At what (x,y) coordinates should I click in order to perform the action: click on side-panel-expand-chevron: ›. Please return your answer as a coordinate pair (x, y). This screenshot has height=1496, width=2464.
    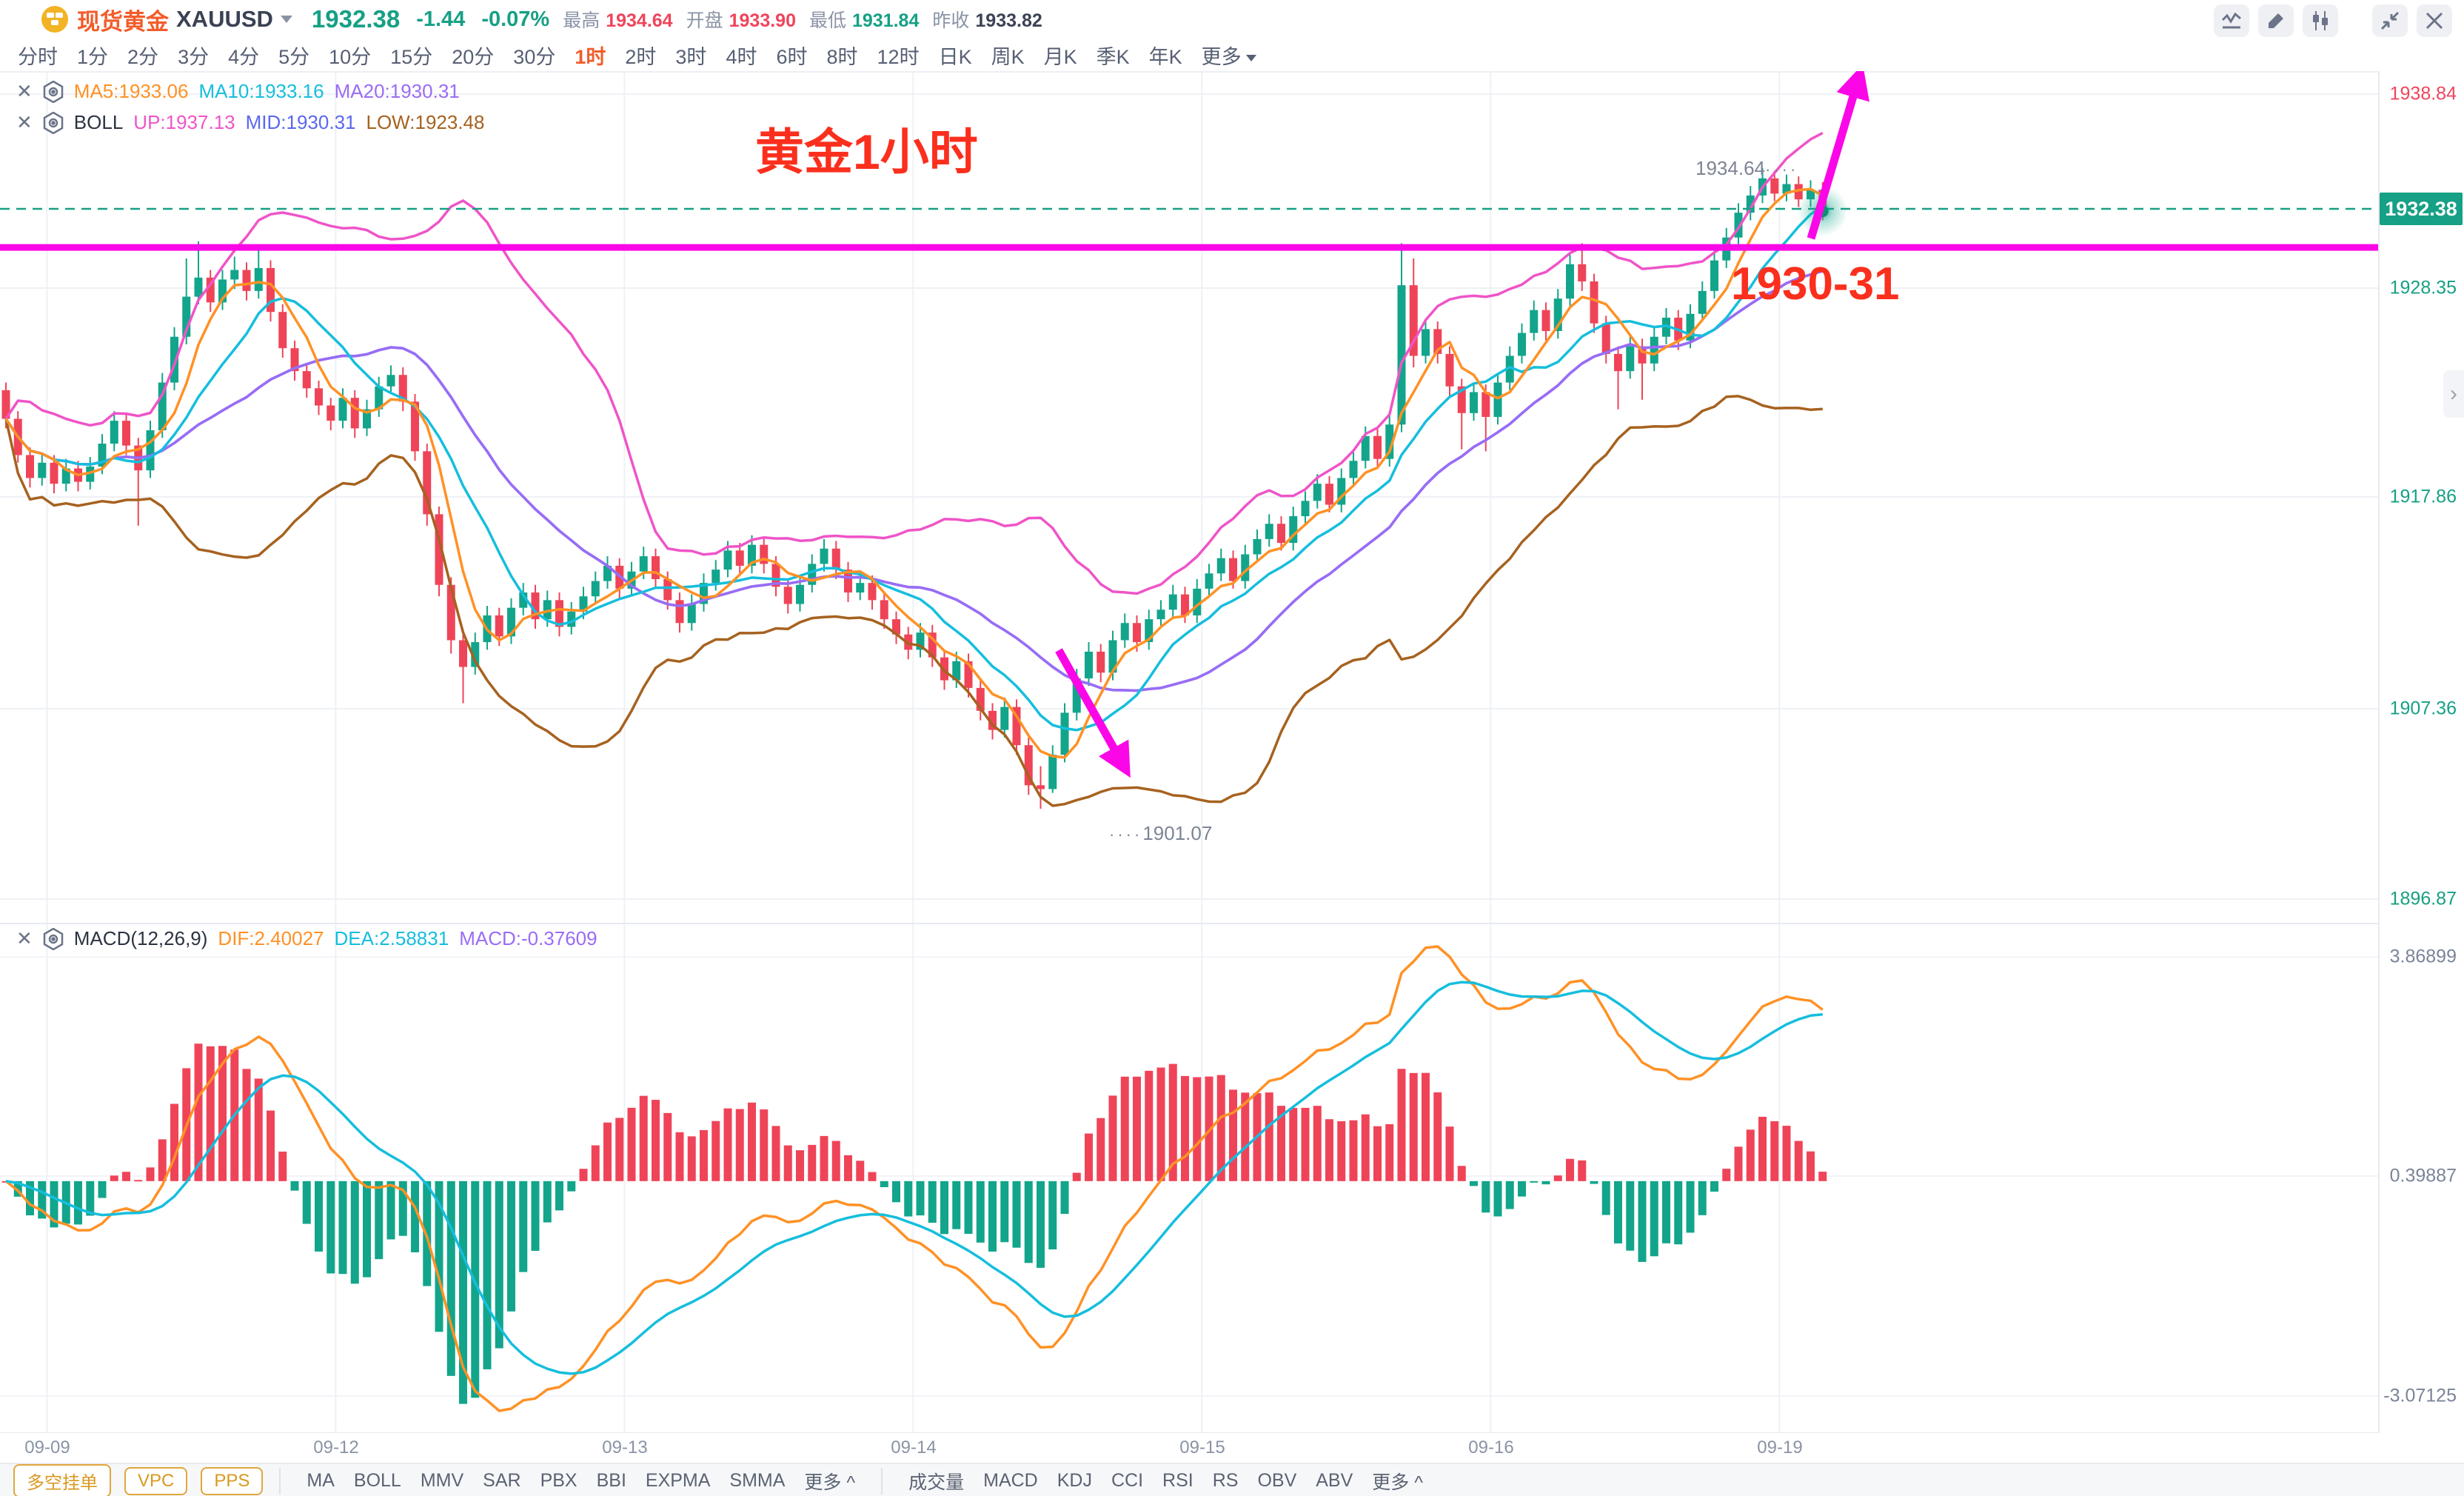
    Looking at the image, I should click on (2454, 394).